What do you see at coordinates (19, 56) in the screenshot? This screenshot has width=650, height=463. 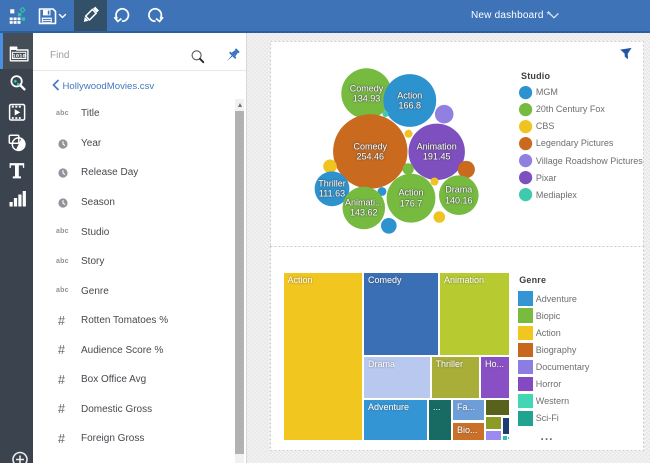 I see `svg-text: 1010` at bounding box center [19, 56].